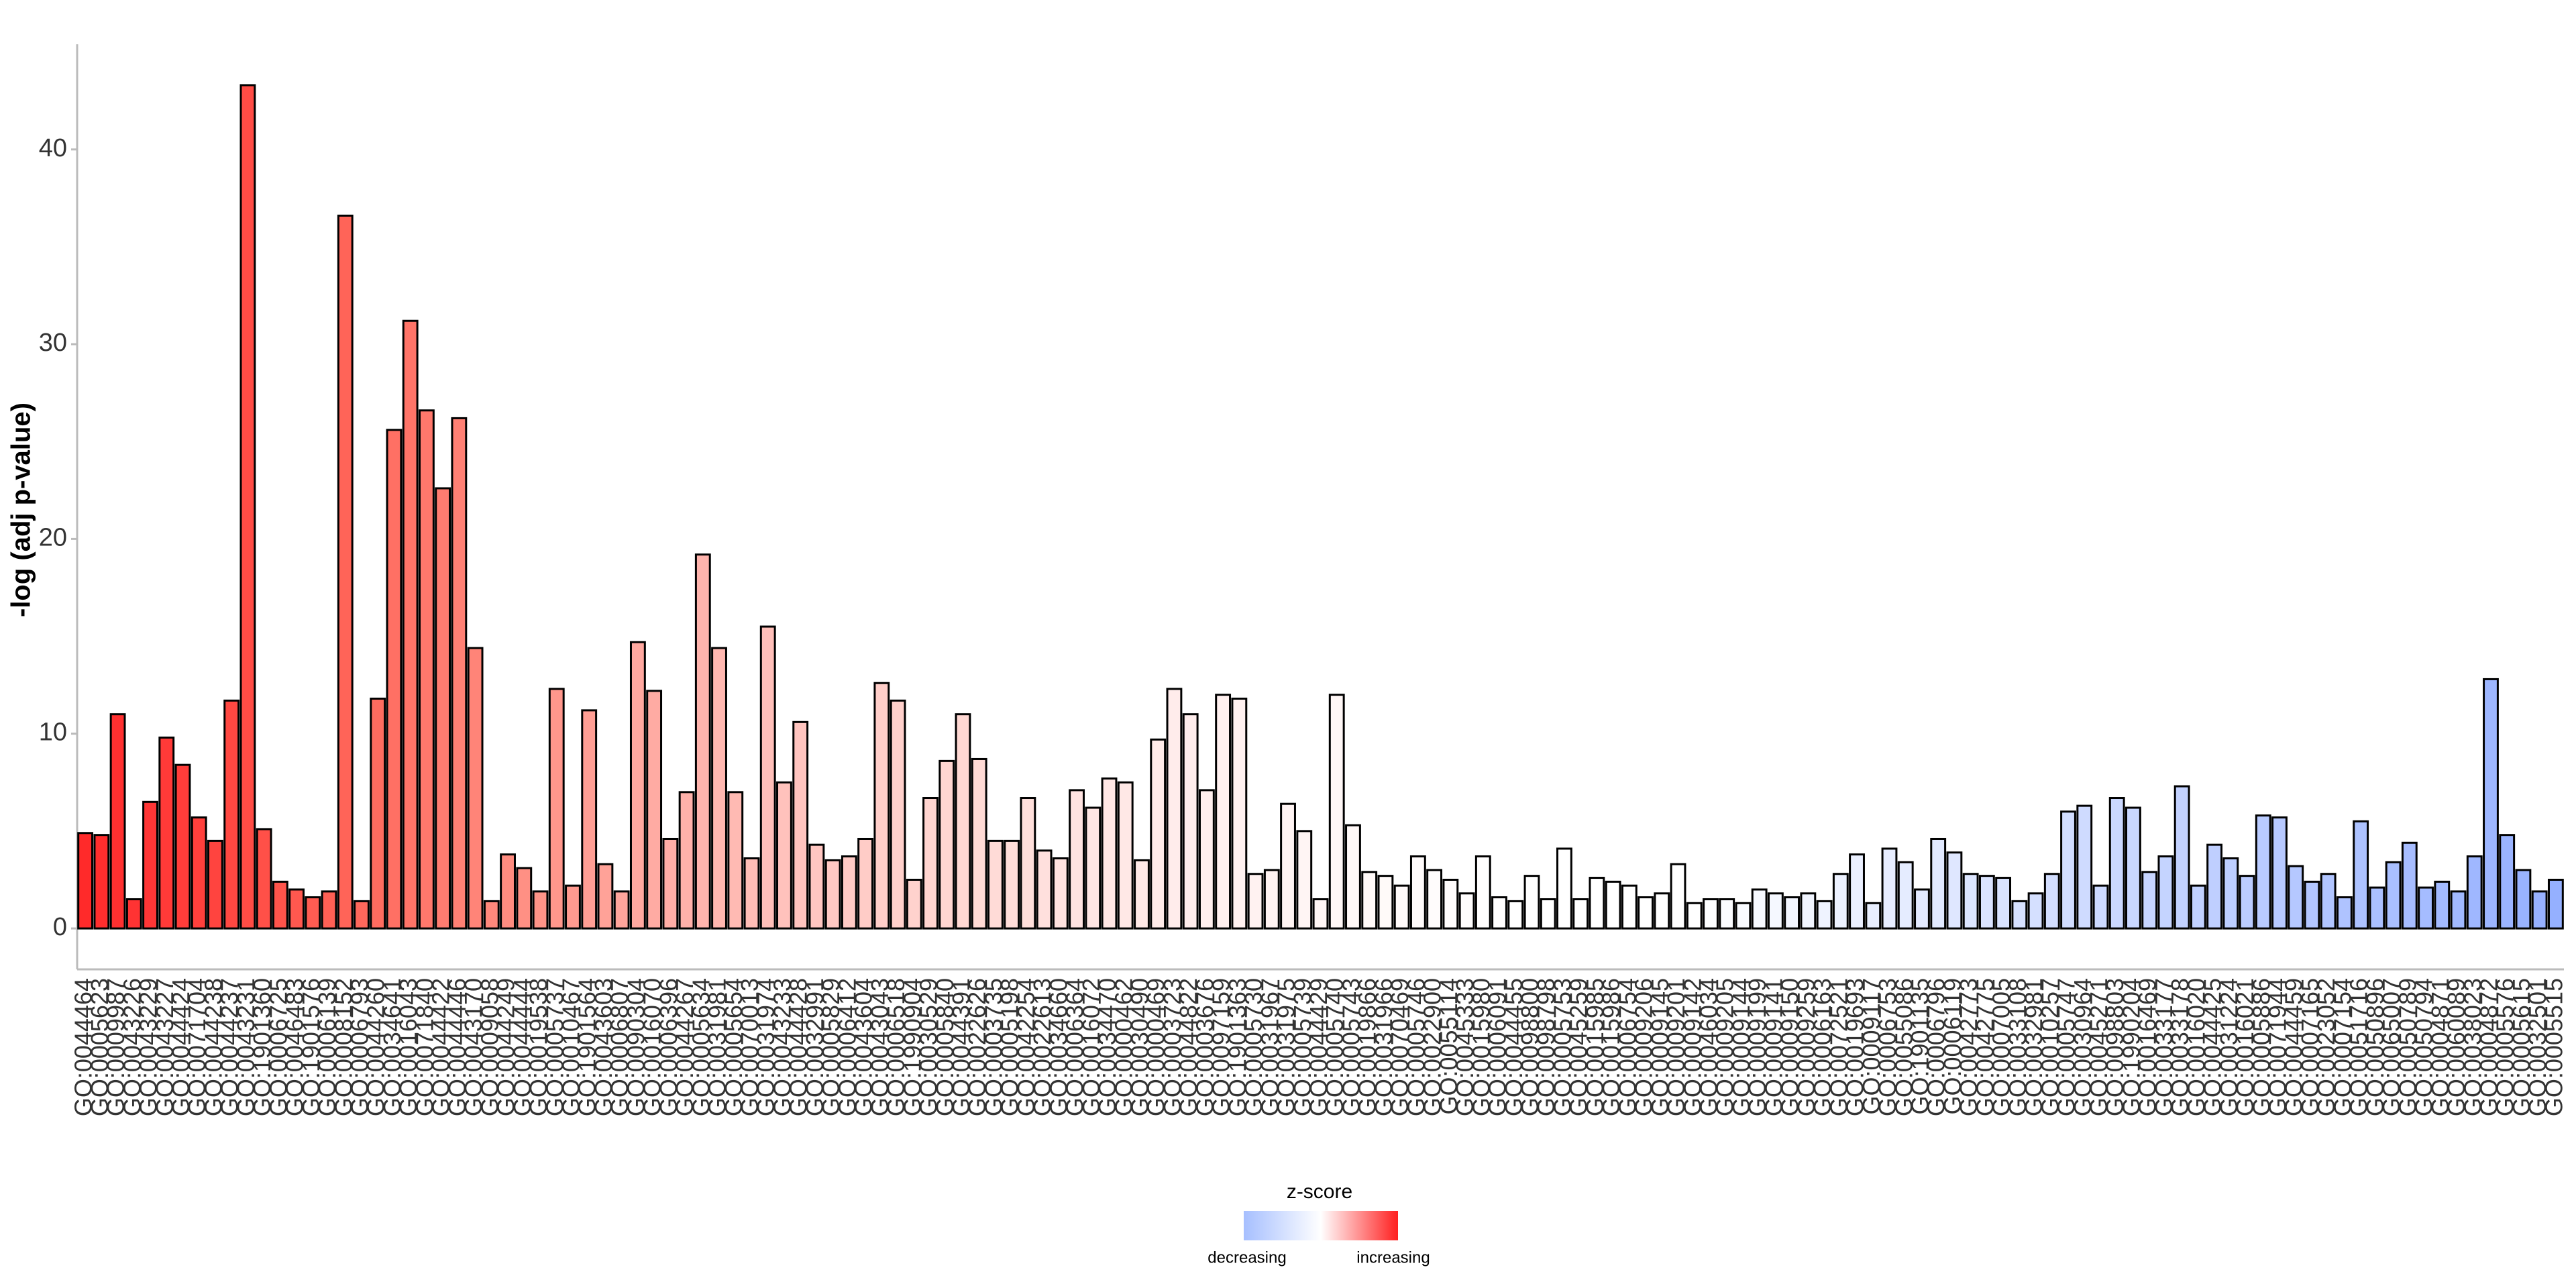 This screenshot has width=2576, height=1288. I want to click on x-tick-label: GO:0042254, so click(1026, 1047).